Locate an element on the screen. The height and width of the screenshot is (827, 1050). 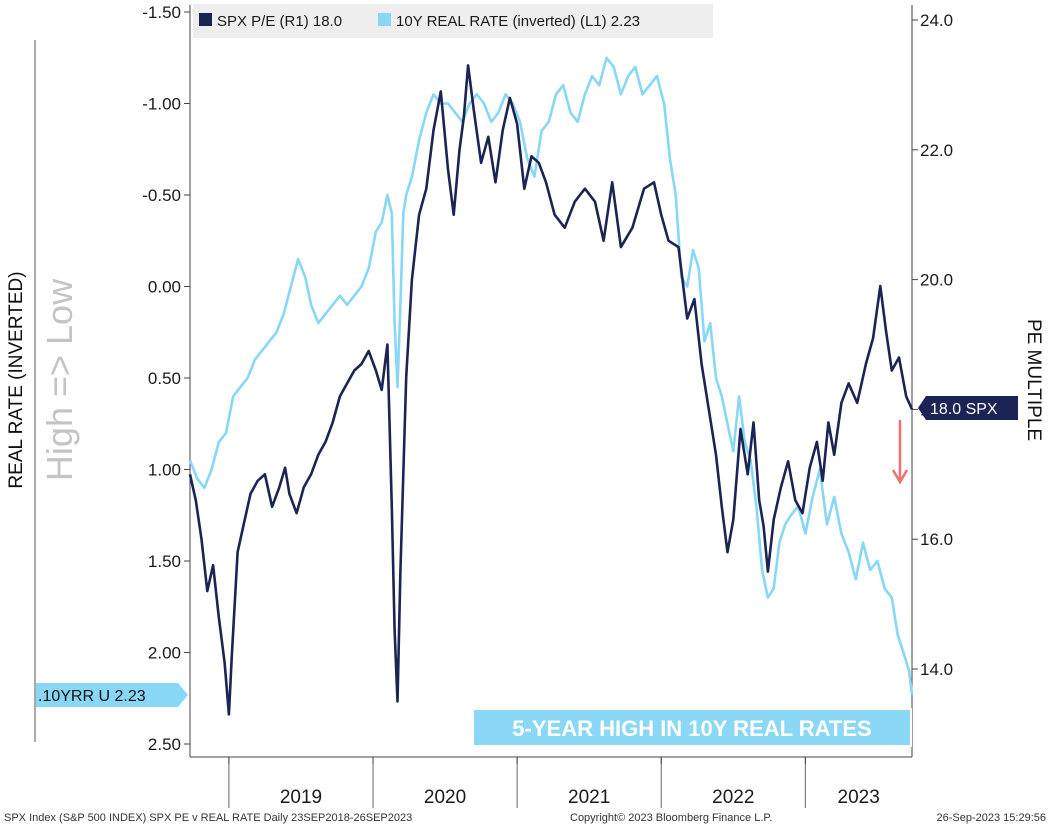
right-tick-label: 16.0 is located at coordinates (936, 539).